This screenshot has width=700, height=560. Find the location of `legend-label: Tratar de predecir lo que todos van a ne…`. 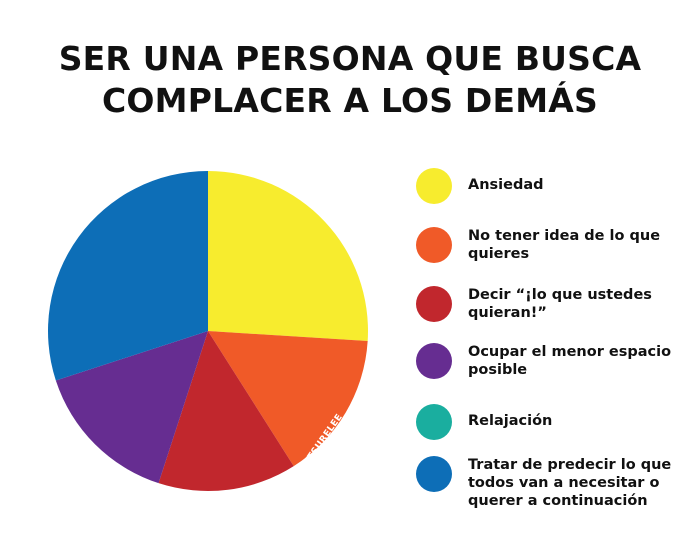

legend-label: Tratar de predecir lo que todos van a ne… is located at coordinates (570, 483).